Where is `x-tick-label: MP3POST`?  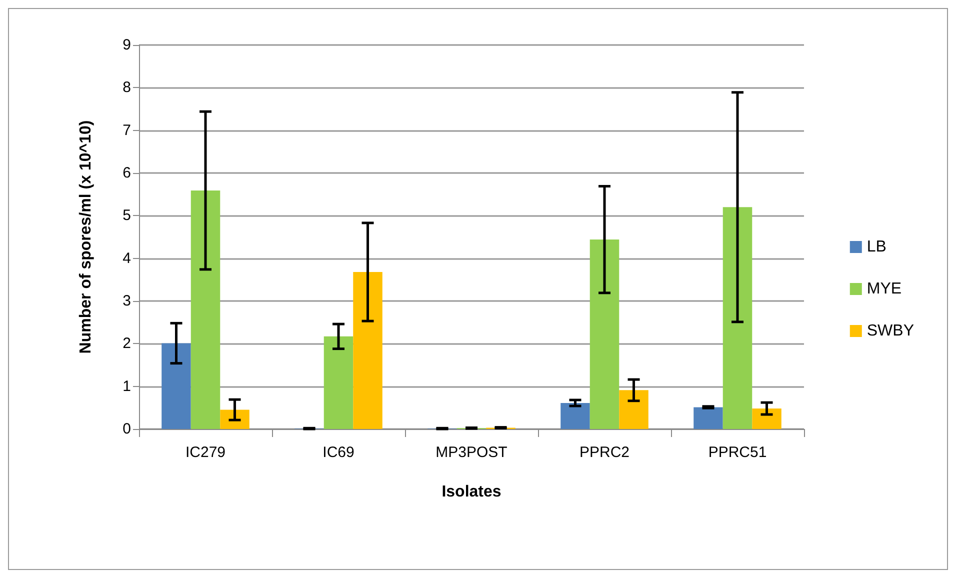
x-tick-label: MP3POST is located at coordinates (472, 452).